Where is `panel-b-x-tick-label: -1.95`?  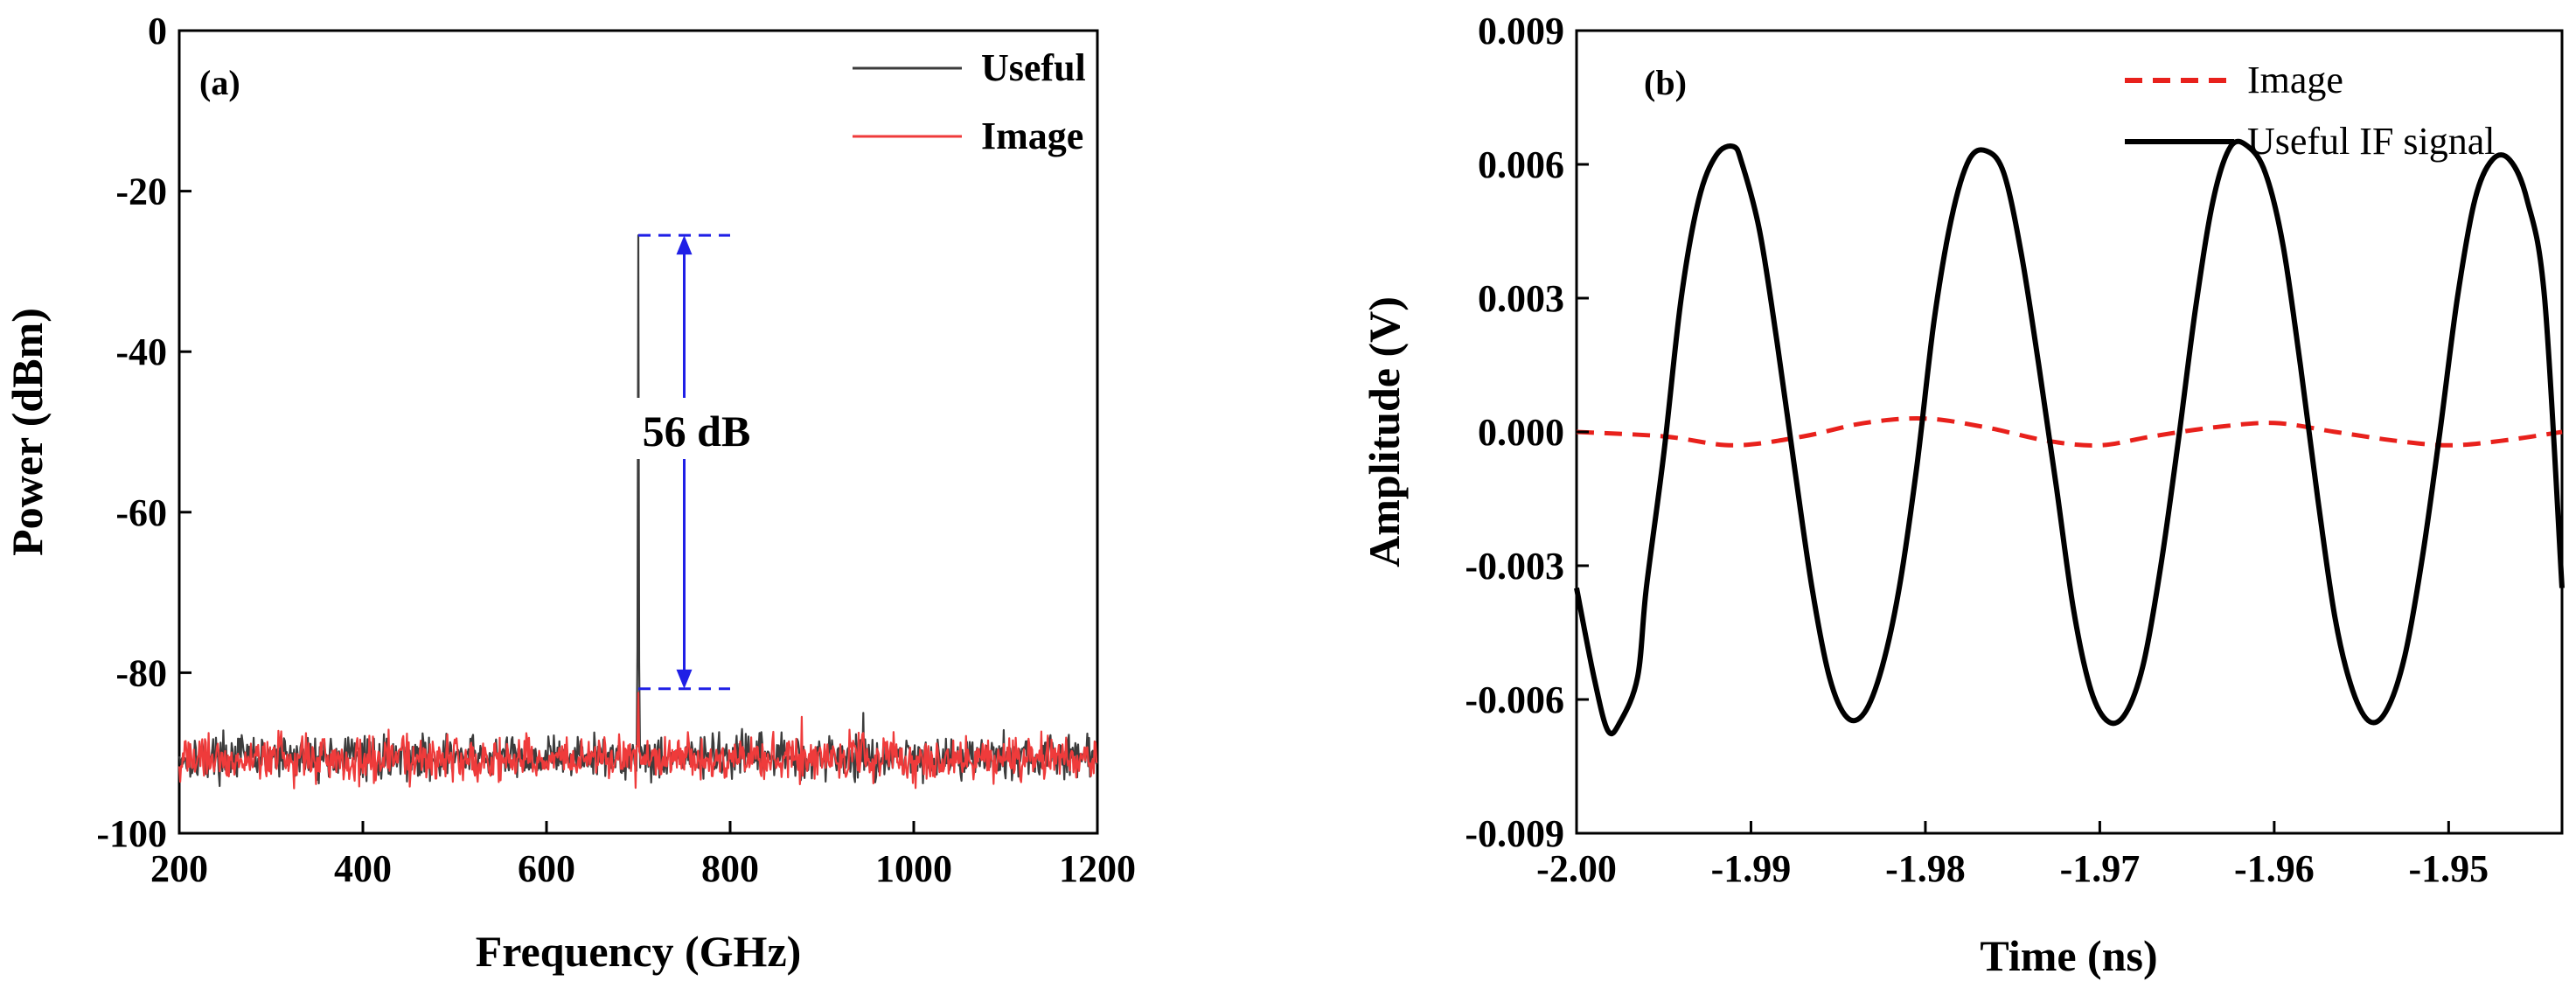
panel-b-x-tick-label: -1.95 is located at coordinates (2449, 868).